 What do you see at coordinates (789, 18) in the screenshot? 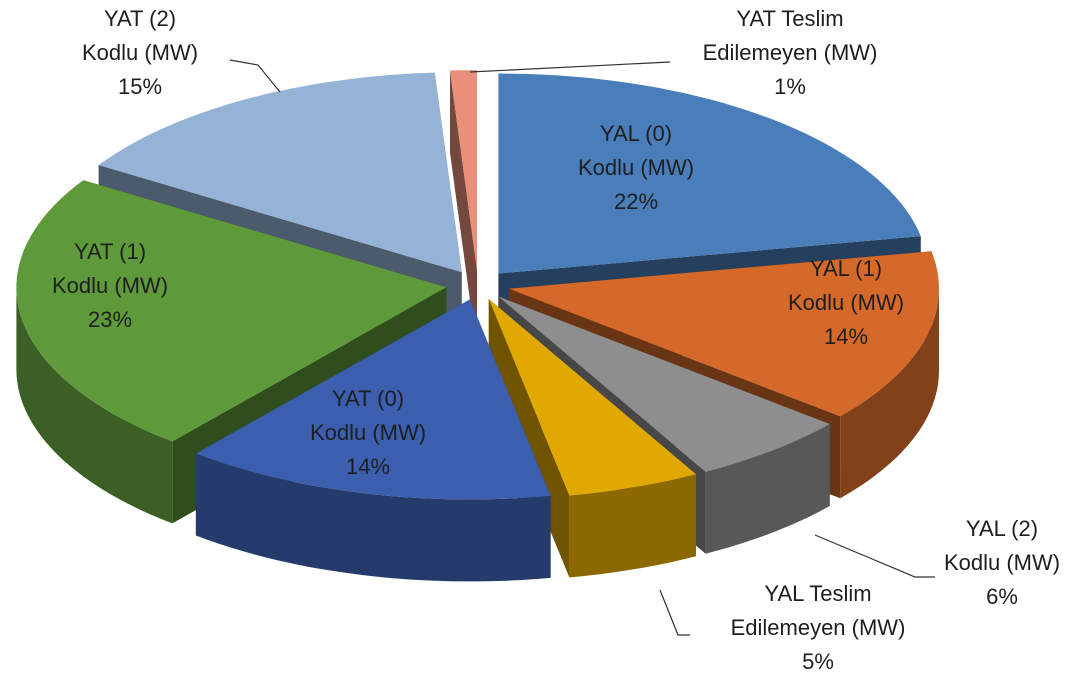
I see `label-line: YAT Teslim` at bounding box center [789, 18].